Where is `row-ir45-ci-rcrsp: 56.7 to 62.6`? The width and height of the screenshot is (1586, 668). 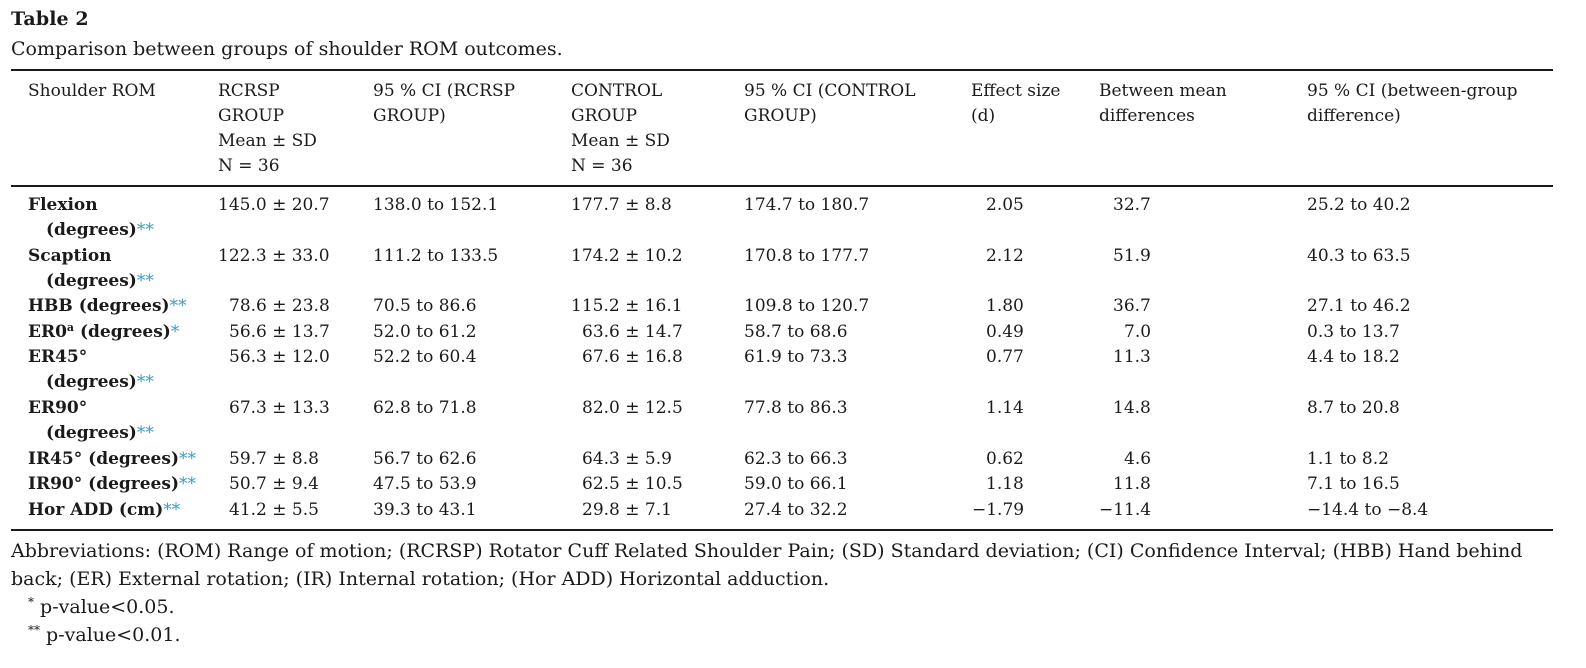 row-ir45-ci-rcrsp: 56.7 to 62.6 is located at coordinates (425, 459).